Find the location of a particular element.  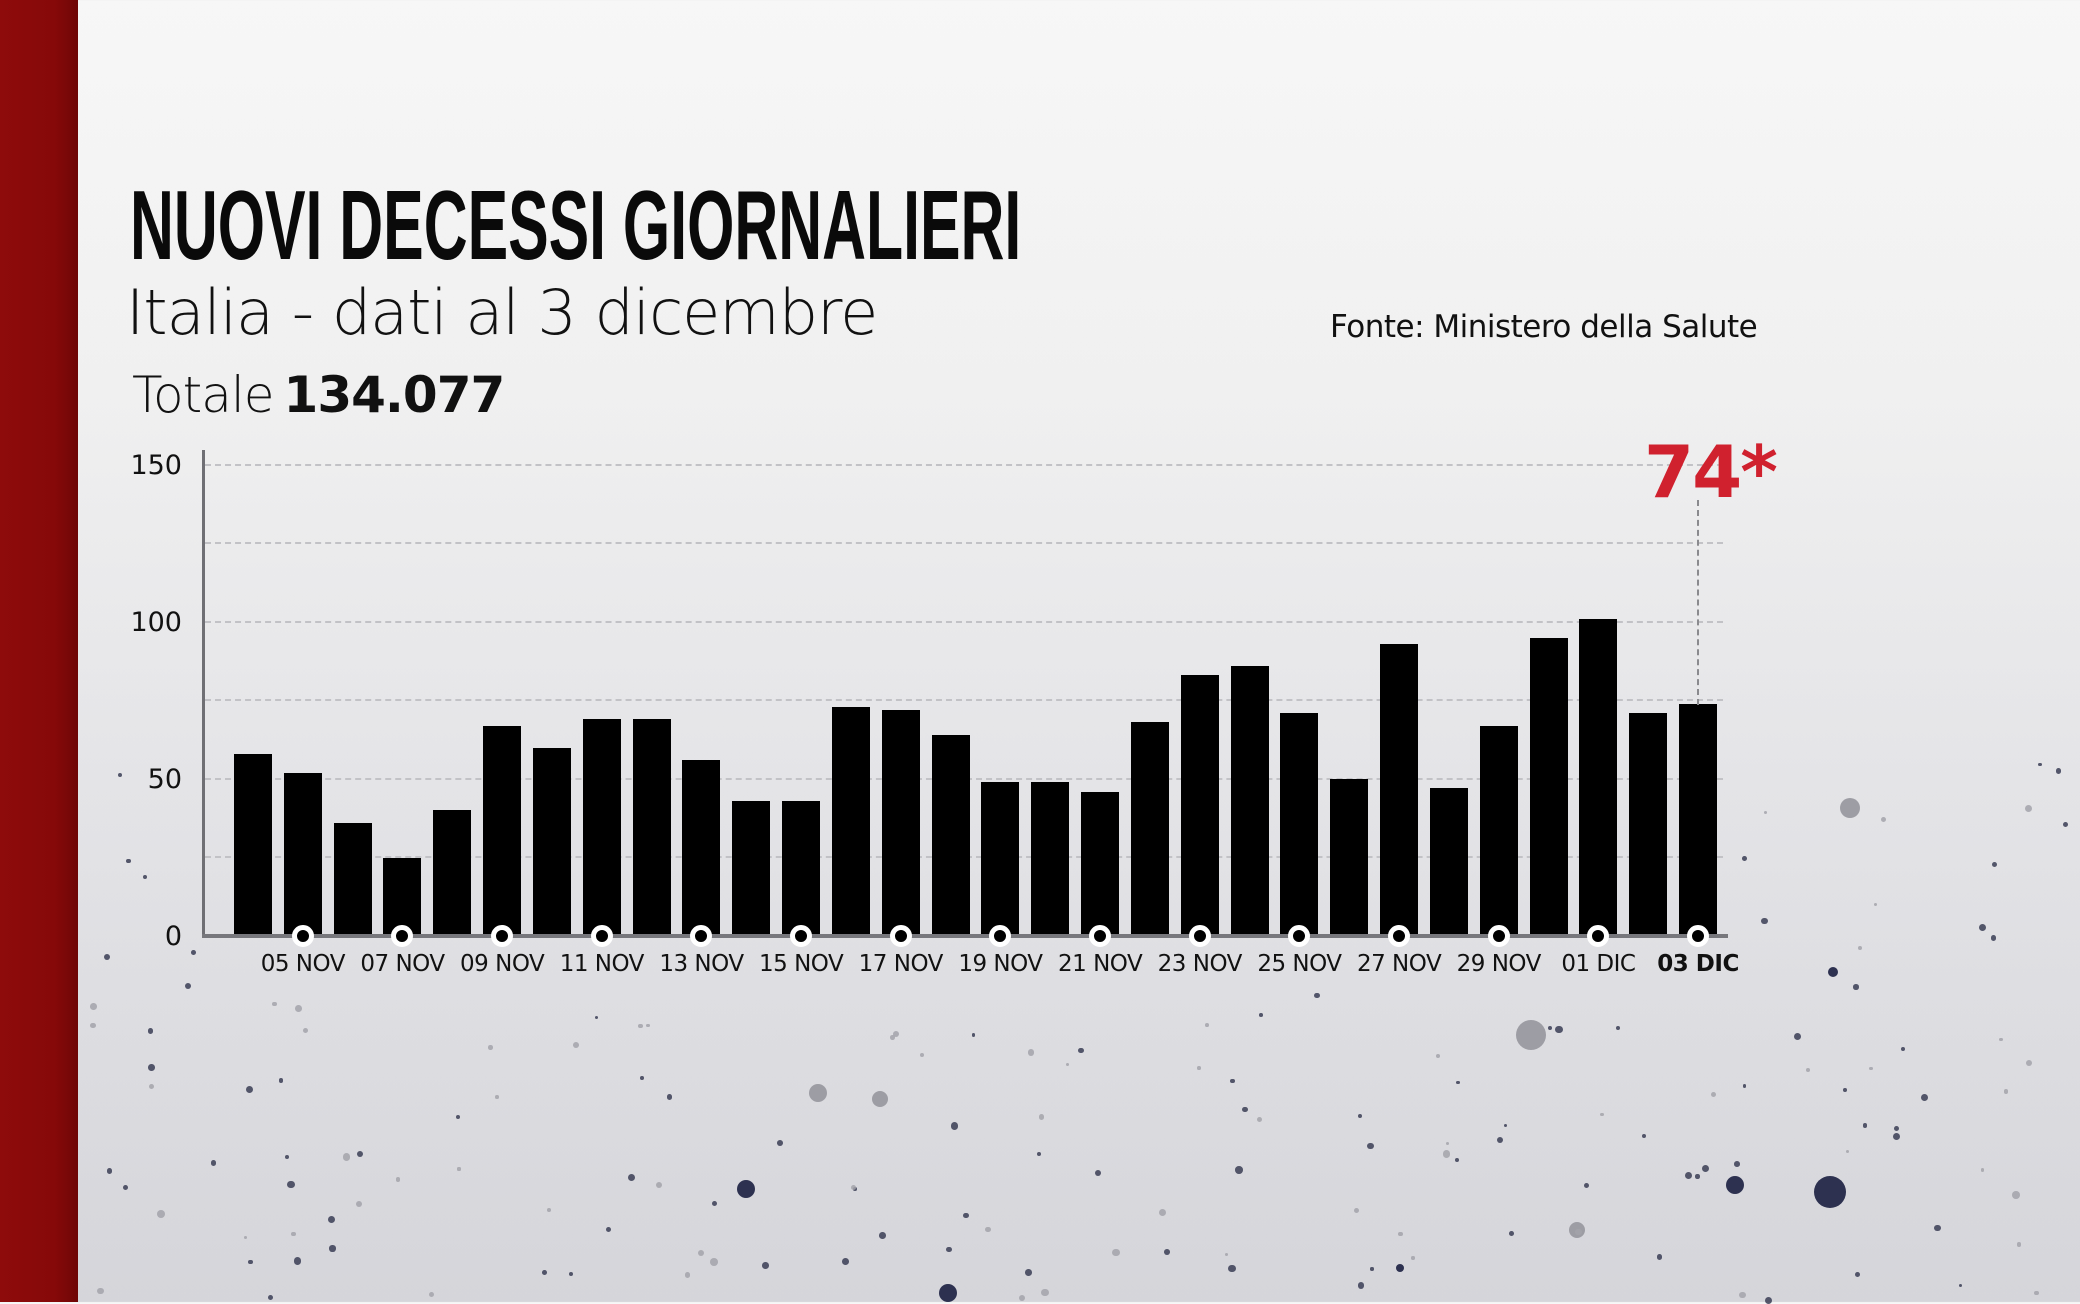

y-tick-label: 150 is located at coordinates (156, 465).